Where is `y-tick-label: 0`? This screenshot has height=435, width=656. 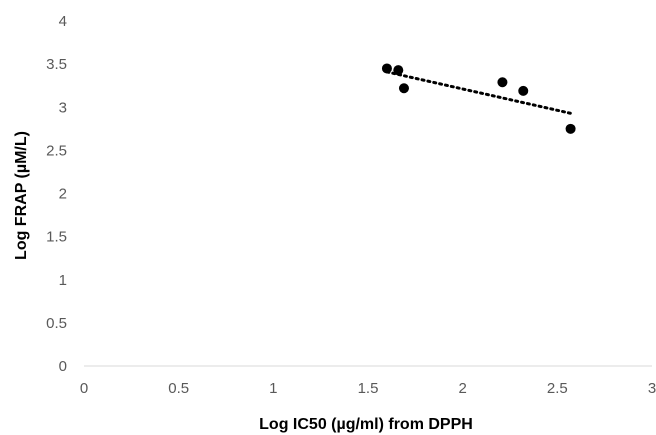
y-tick-label: 0 is located at coordinates (63, 366).